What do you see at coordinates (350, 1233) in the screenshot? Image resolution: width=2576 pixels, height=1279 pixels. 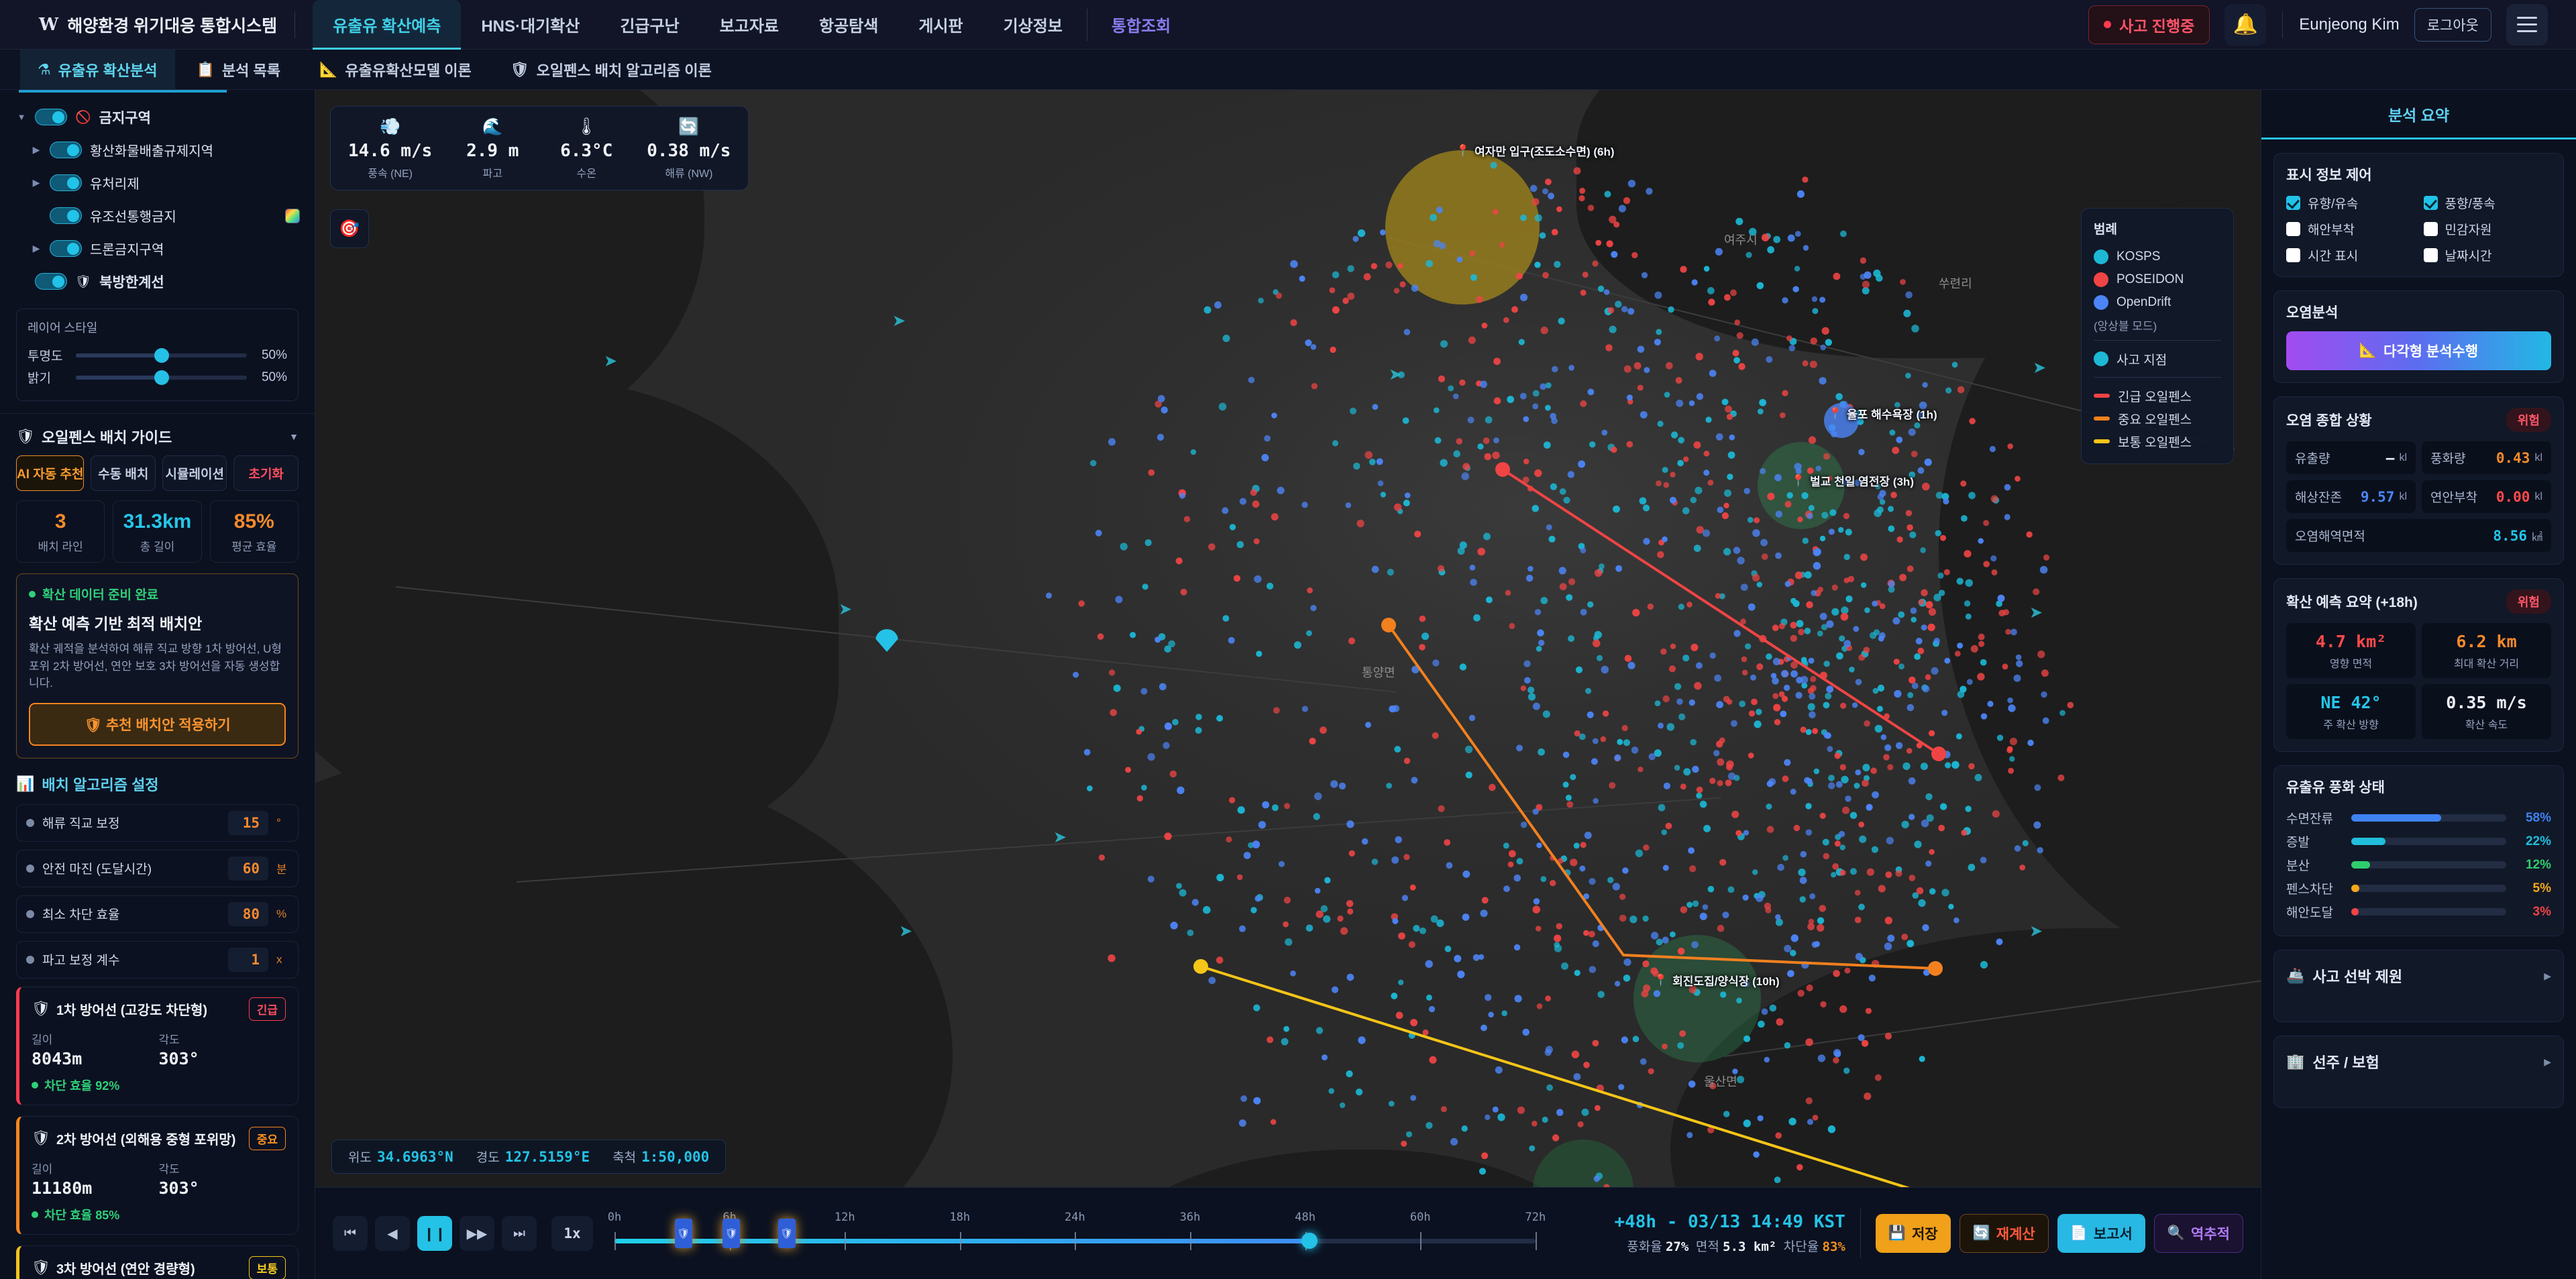 I see `skip-start-button: ⏮` at bounding box center [350, 1233].